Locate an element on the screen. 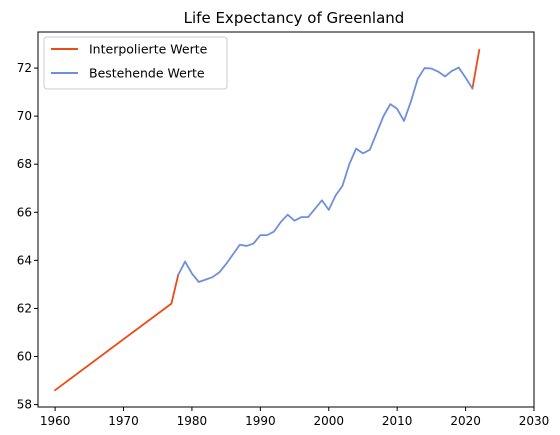 The height and width of the screenshot is (435, 560). y-tick-label: 58 is located at coordinates (24, 405).